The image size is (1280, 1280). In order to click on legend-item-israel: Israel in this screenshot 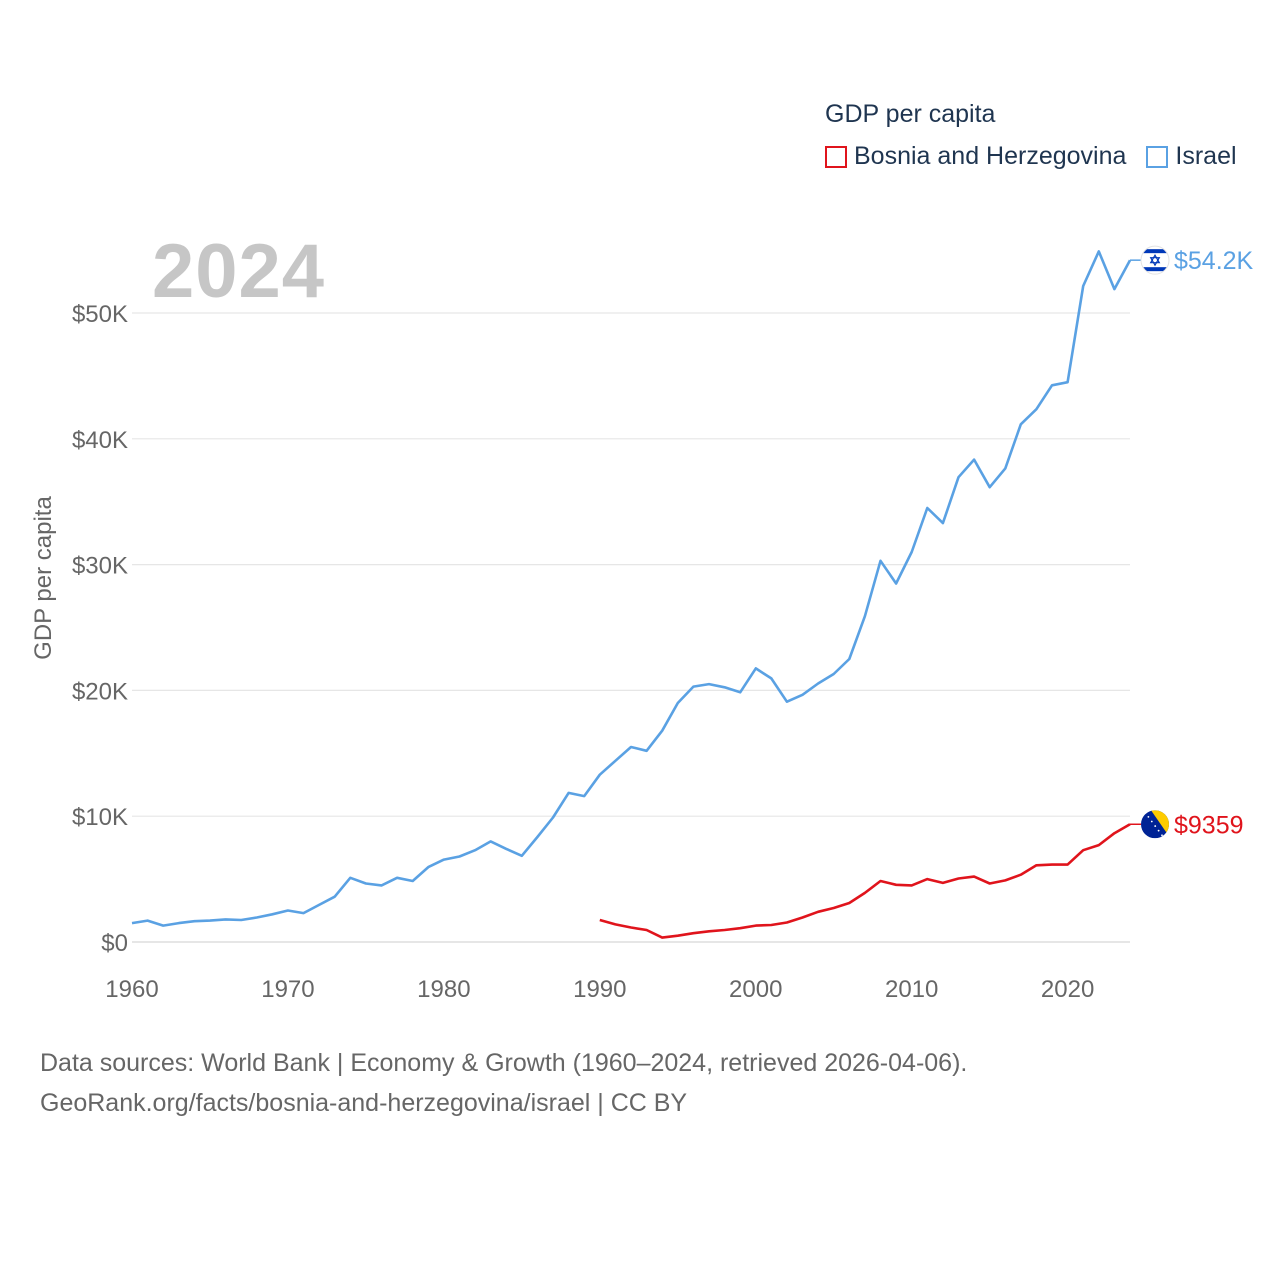, I will do `click(1191, 156)`.